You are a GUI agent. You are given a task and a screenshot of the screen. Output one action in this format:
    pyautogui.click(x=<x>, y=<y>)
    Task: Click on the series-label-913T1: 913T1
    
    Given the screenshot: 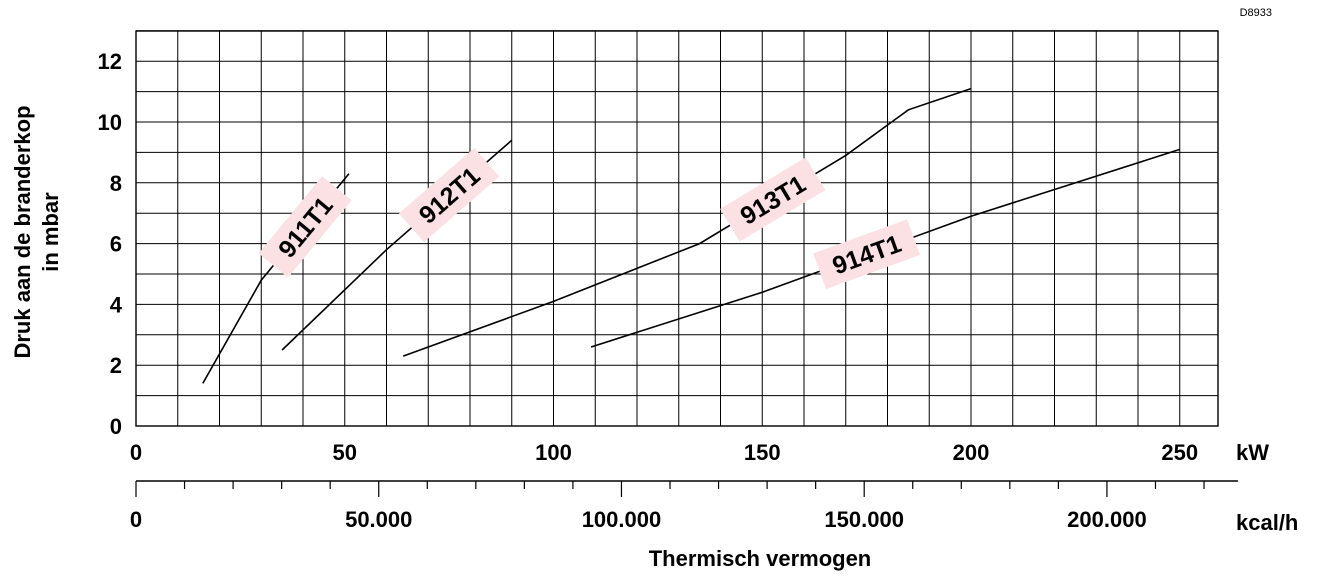 What is the action you would take?
    pyautogui.click(x=773, y=199)
    